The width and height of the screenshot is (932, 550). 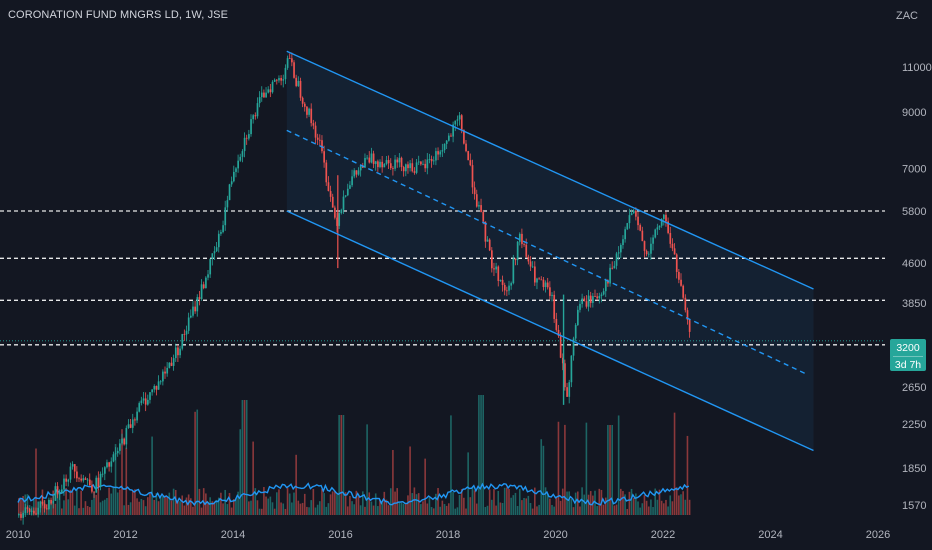 I want to click on x-tick-label: 2022, so click(x=663, y=535).